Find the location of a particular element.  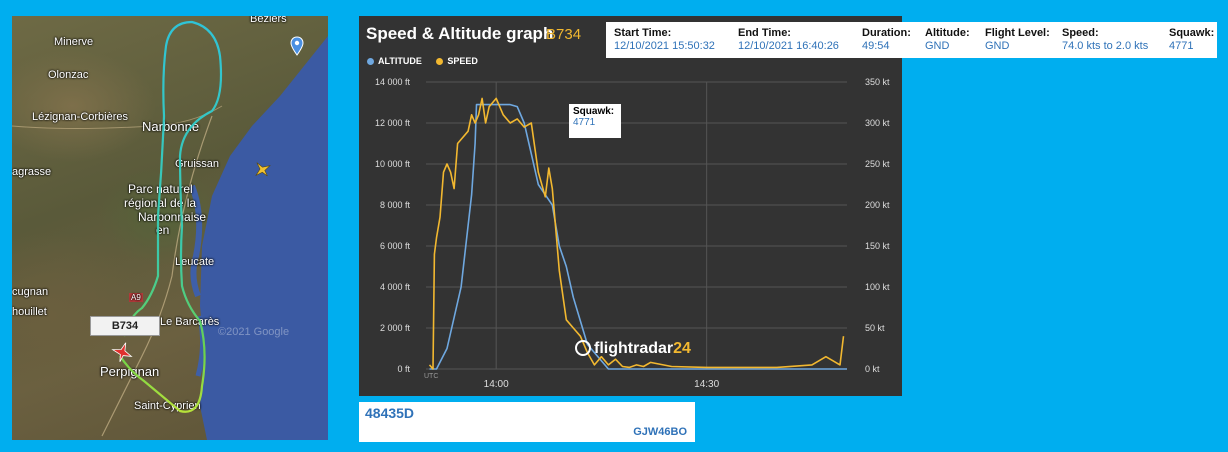

map-label: en is located at coordinates (163, 230).